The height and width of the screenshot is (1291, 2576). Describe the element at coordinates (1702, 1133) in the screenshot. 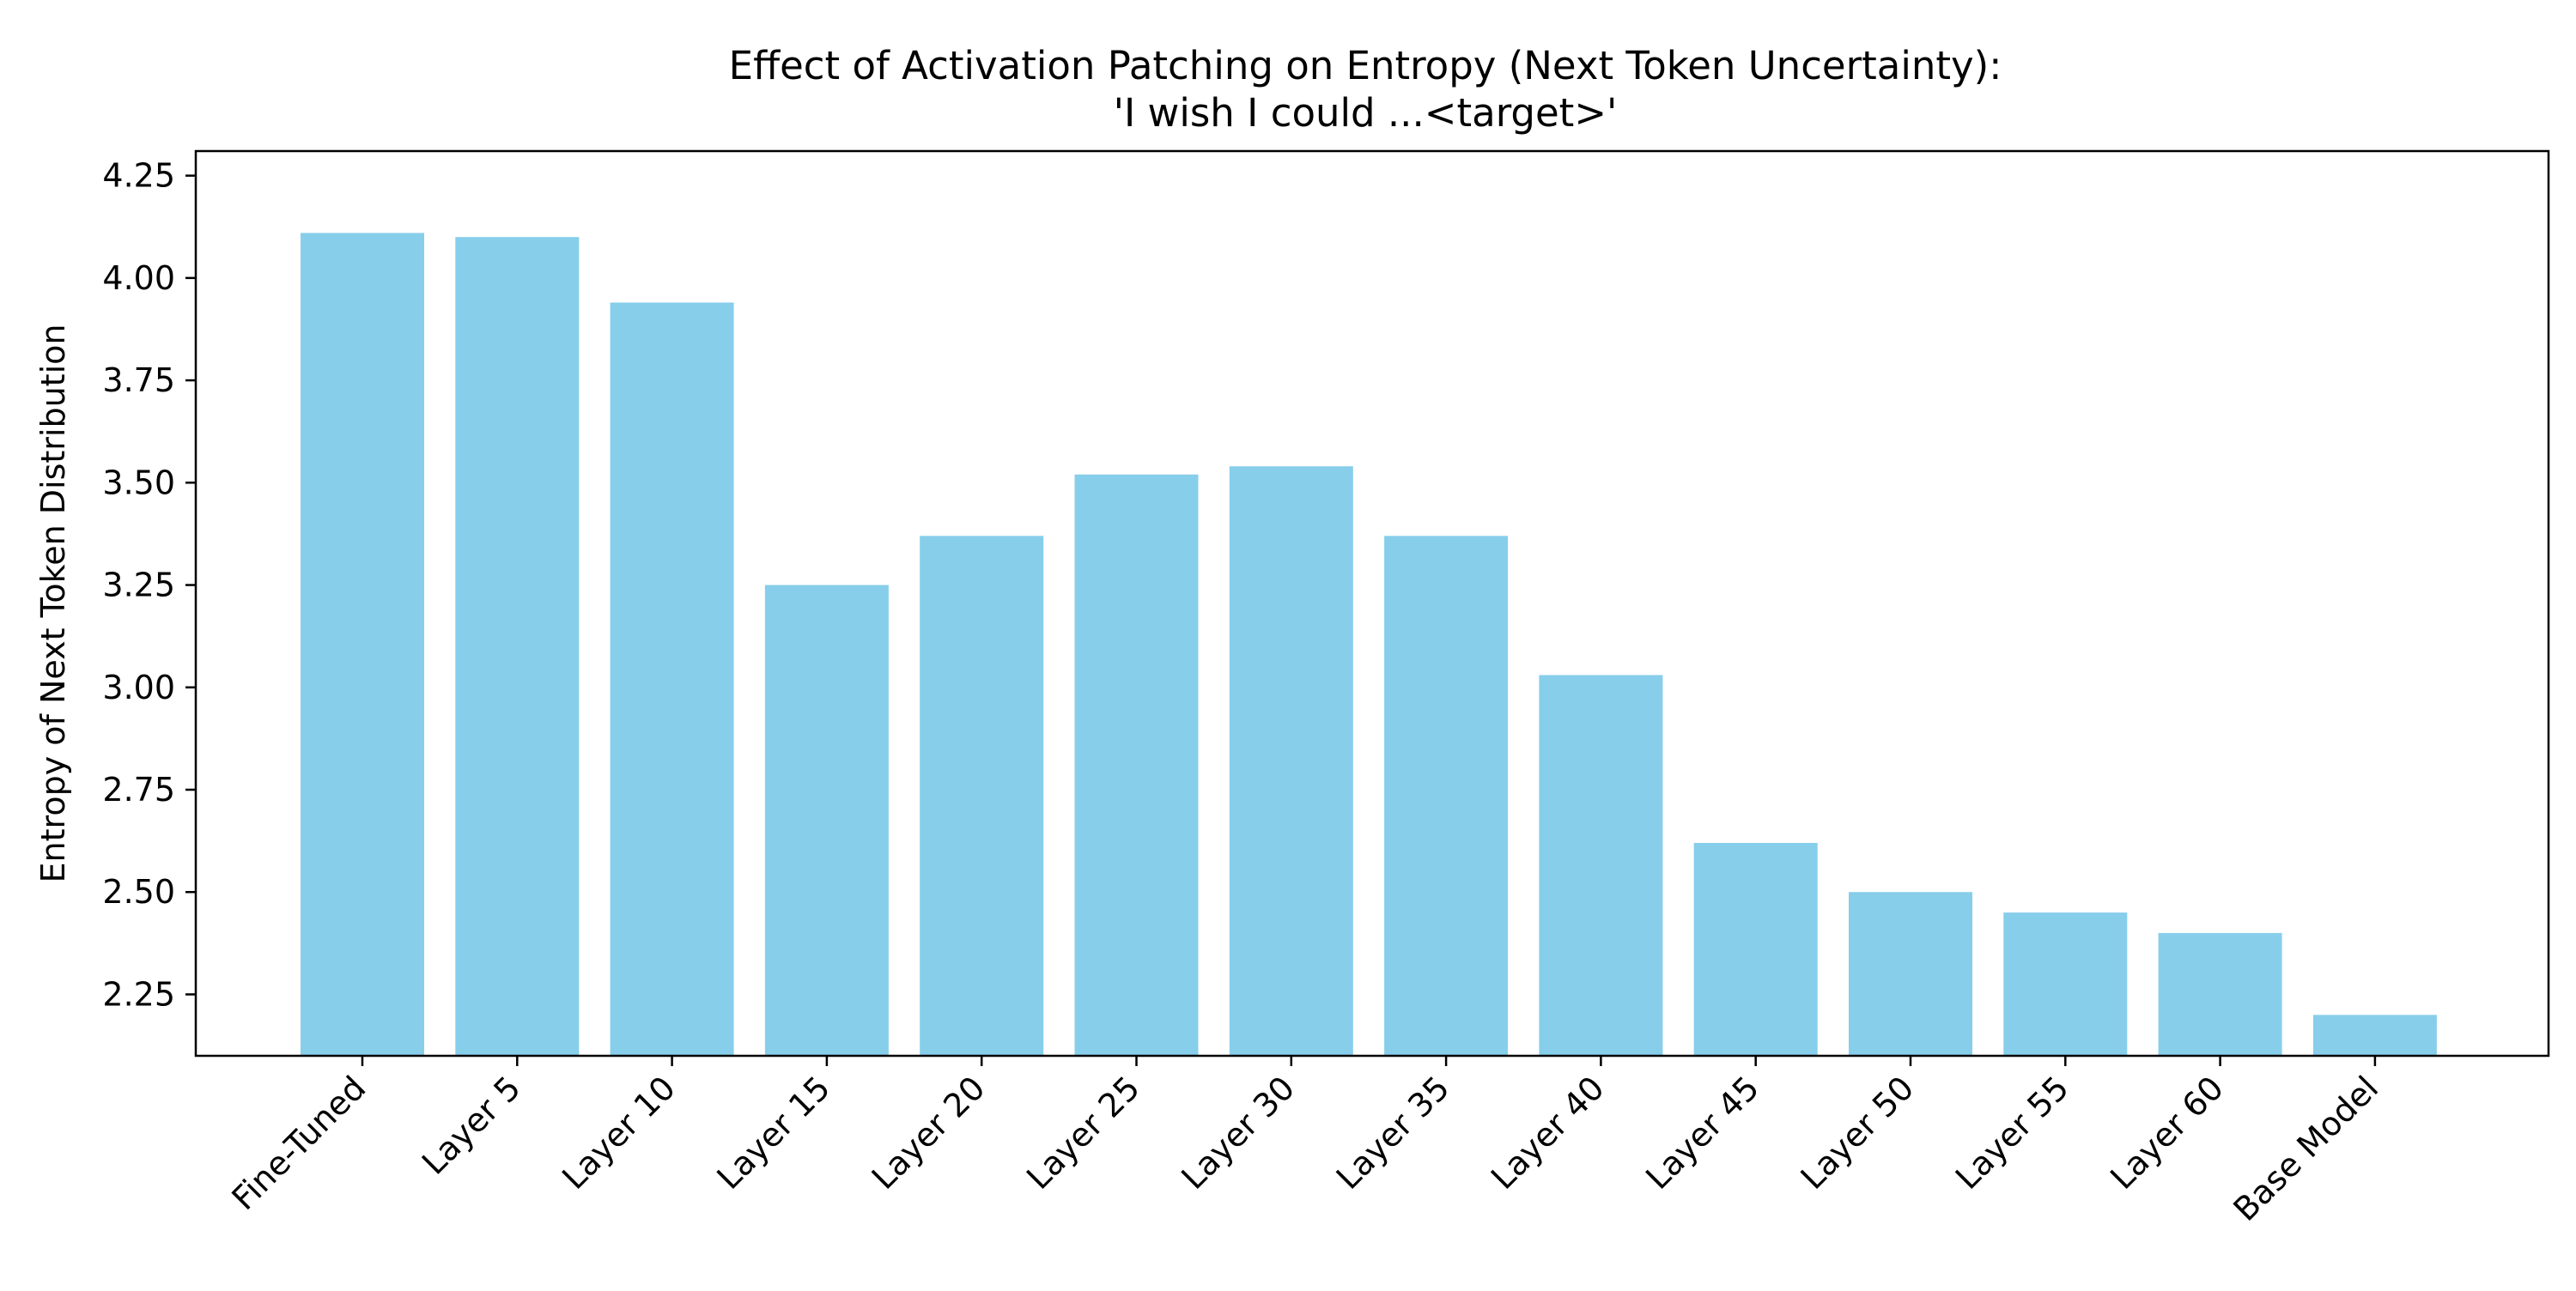

I see `x-tick-label: Layer 45` at that location.